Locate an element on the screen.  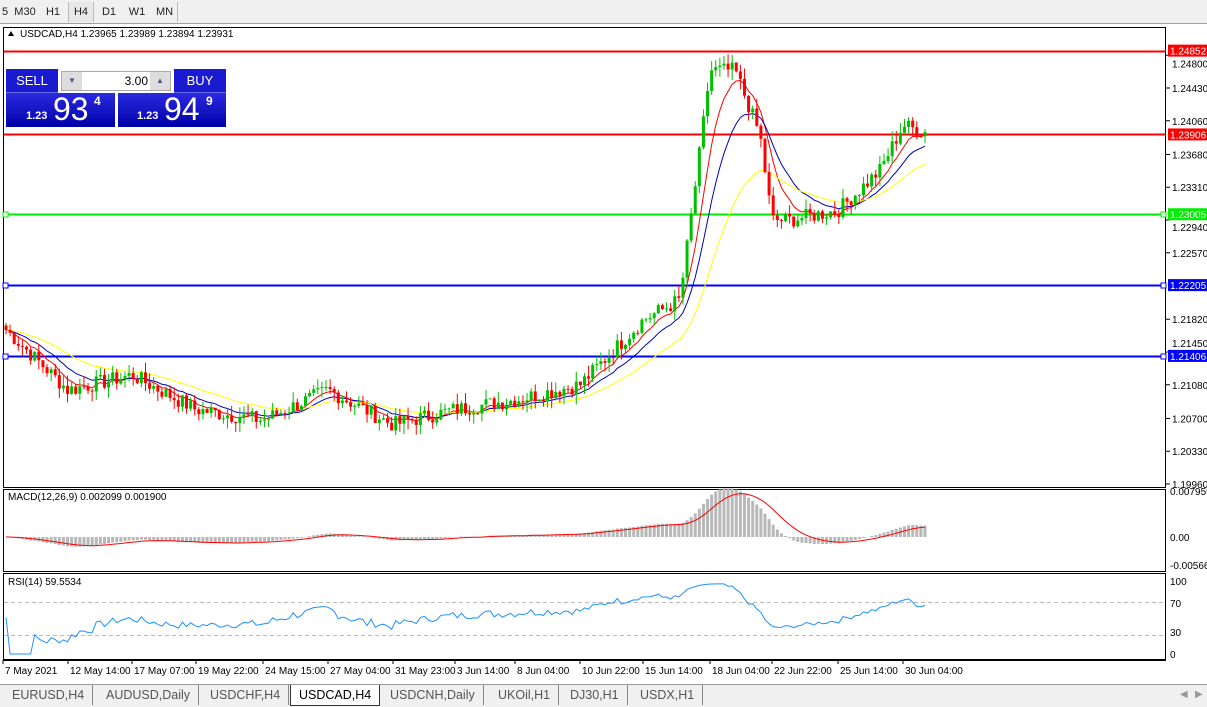
tab-ukoil-h1: UKOil,H1 is located at coordinates (525, 695).